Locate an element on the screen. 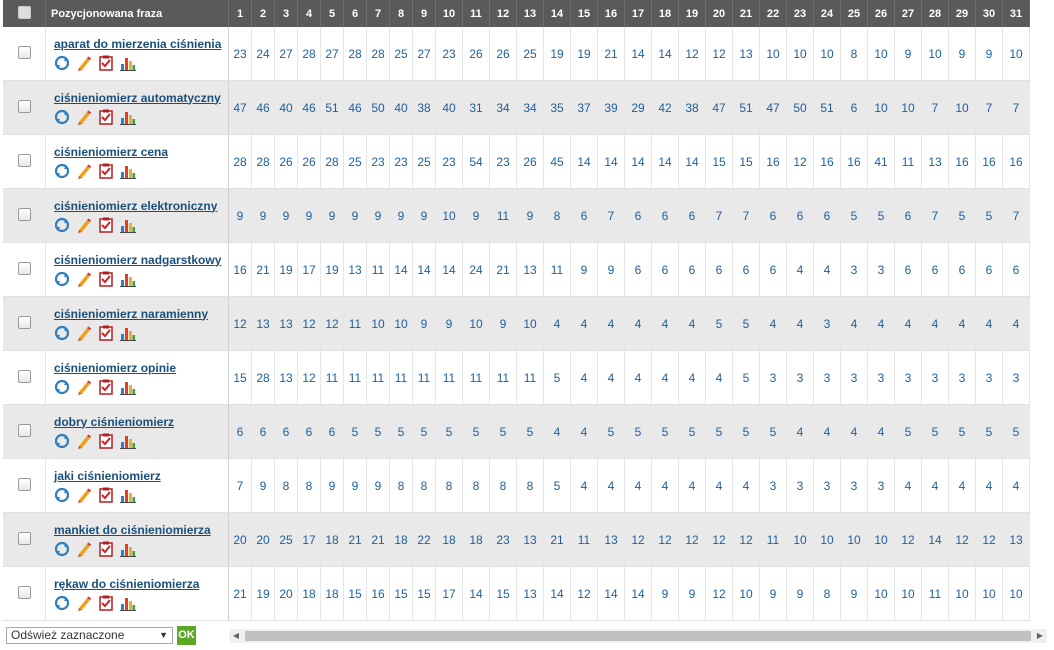 The width and height of the screenshot is (1054, 650). position-cell: 19 is located at coordinates (332, 269).